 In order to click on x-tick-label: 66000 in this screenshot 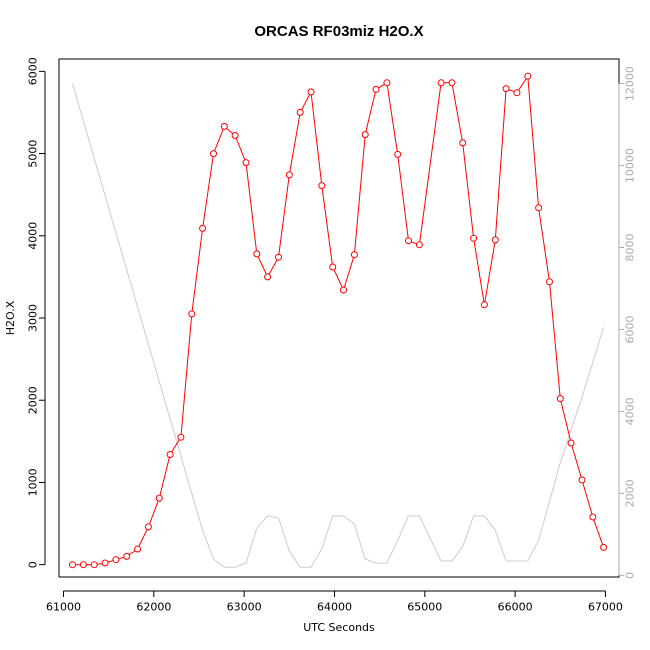, I will do `click(515, 607)`.